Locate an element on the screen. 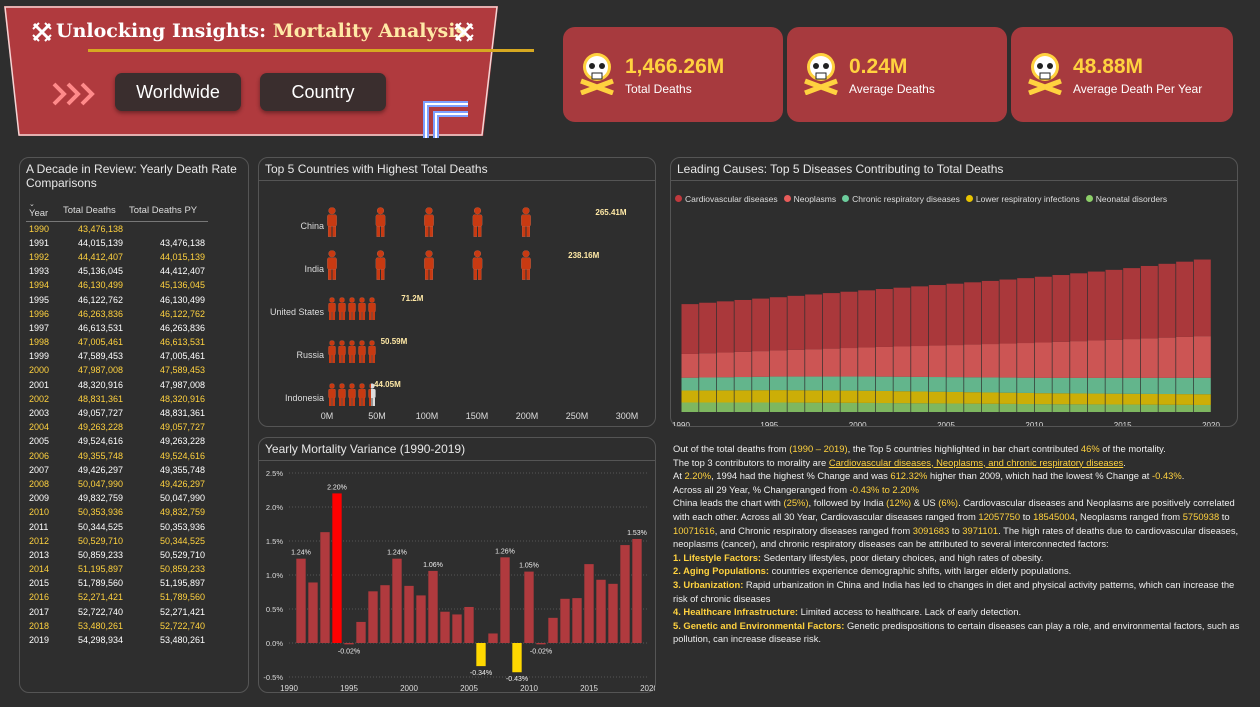 This screenshot has width=1260, height=707. bar-indonesia is located at coordinates (352, 394).